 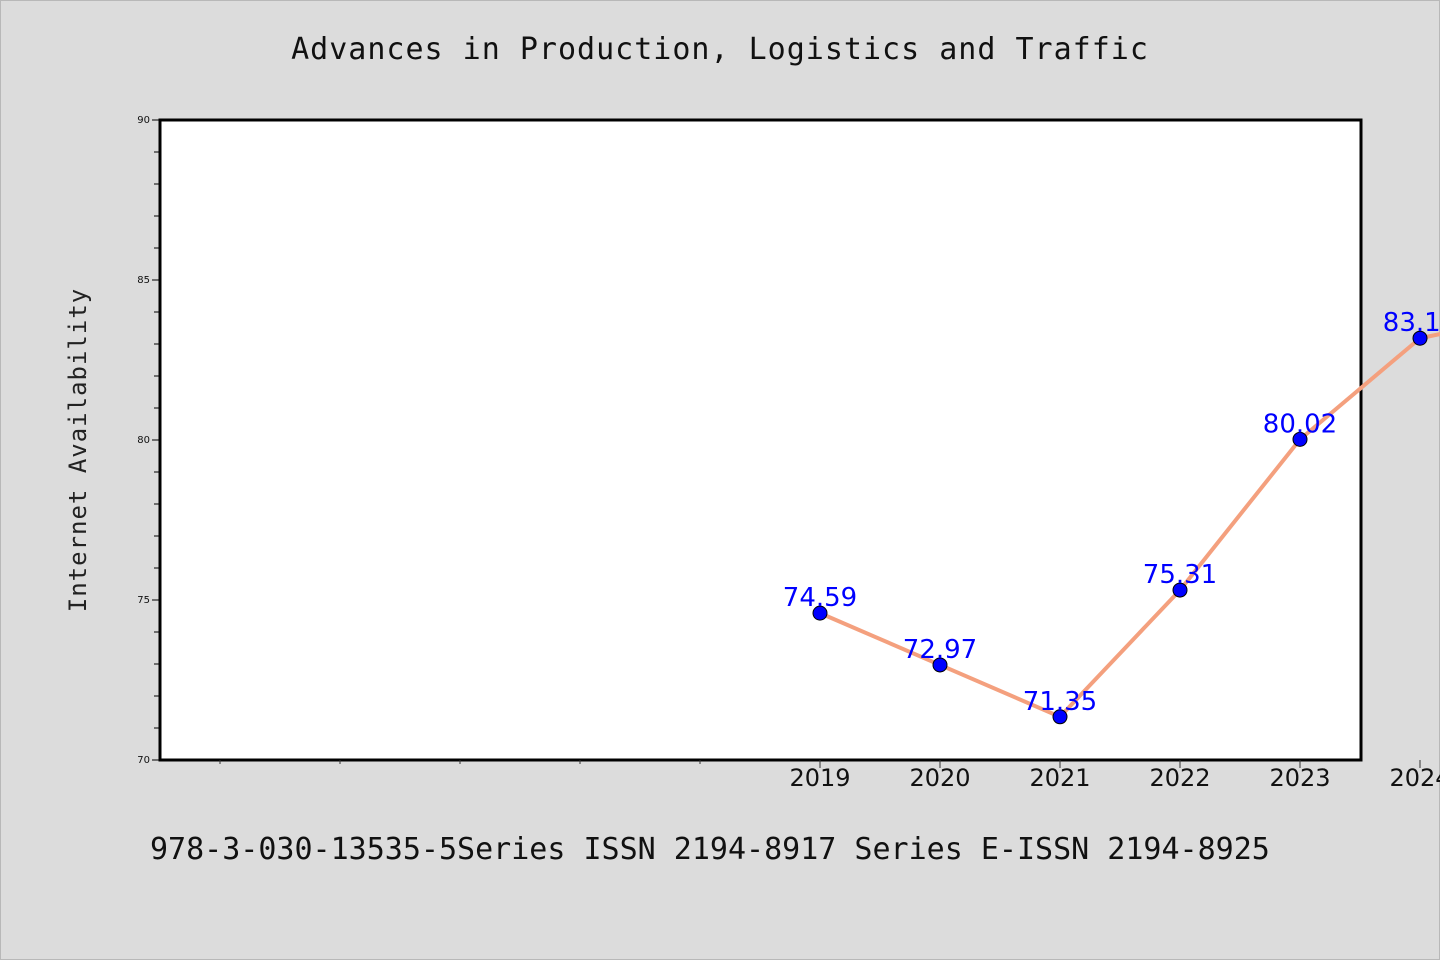 What do you see at coordinates (1414, 778) in the screenshot?
I see `x-tick-label: 2024` at bounding box center [1414, 778].